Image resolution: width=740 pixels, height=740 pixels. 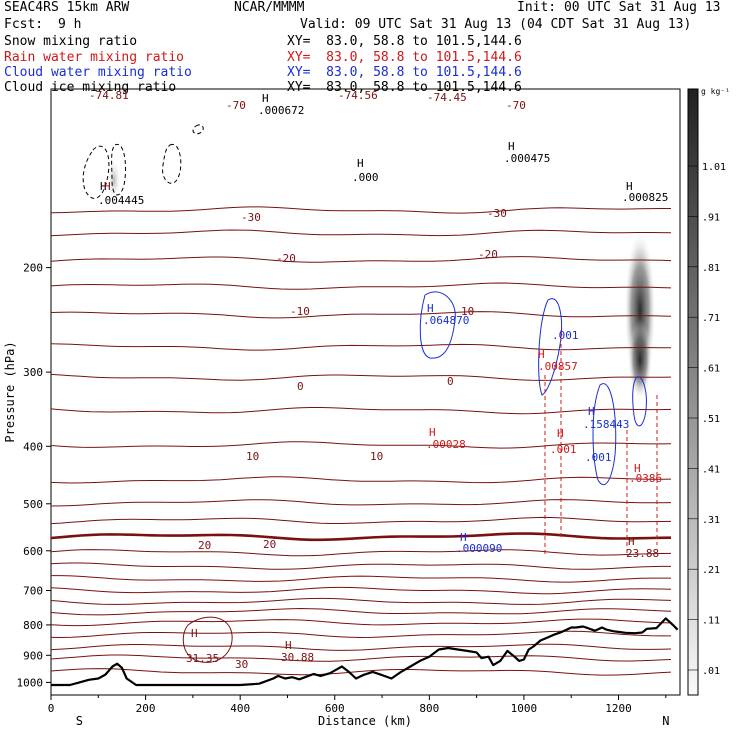 What do you see at coordinates (67, 7) in the screenshot?
I see `model-name: SEAC4RS 15km ARW` at bounding box center [67, 7].